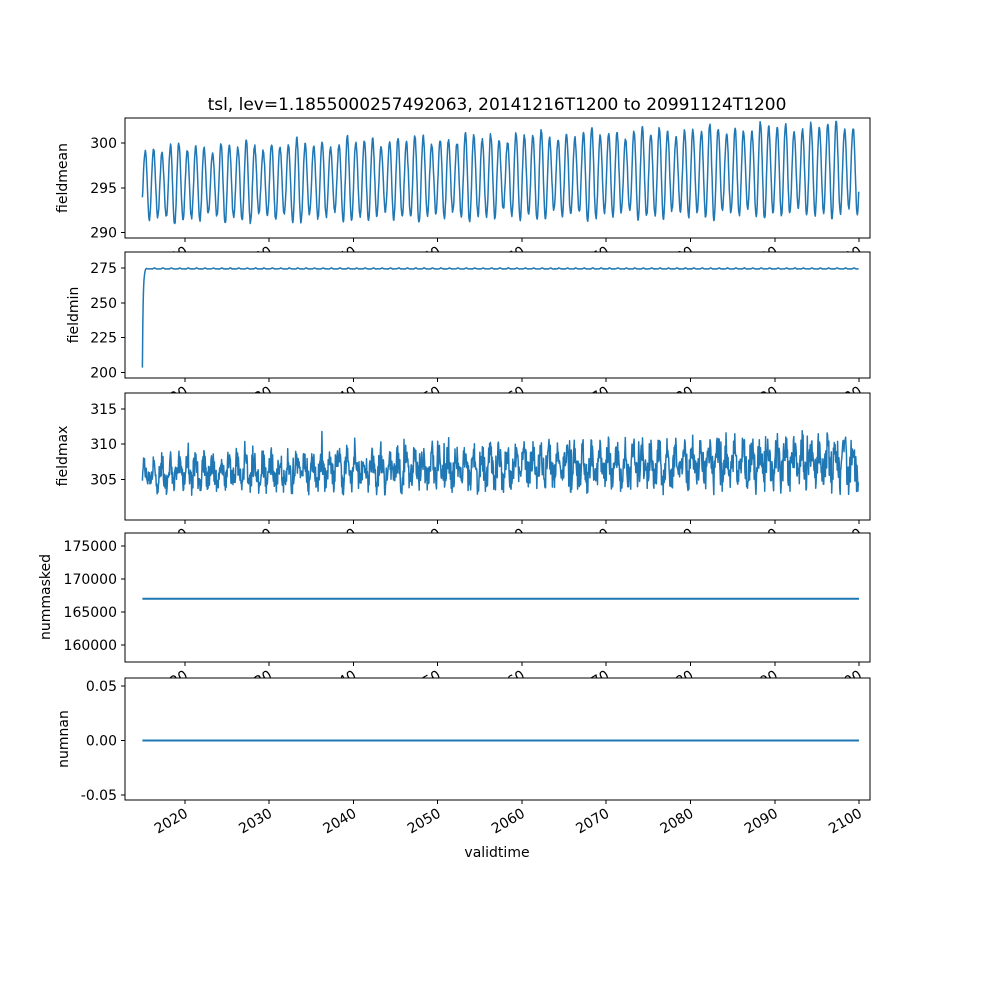 Image resolution: width=1000 pixels, height=1000 pixels. Describe the element at coordinates (171, 822) in the screenshot. I see `x-tick-label: 2020` at that location.